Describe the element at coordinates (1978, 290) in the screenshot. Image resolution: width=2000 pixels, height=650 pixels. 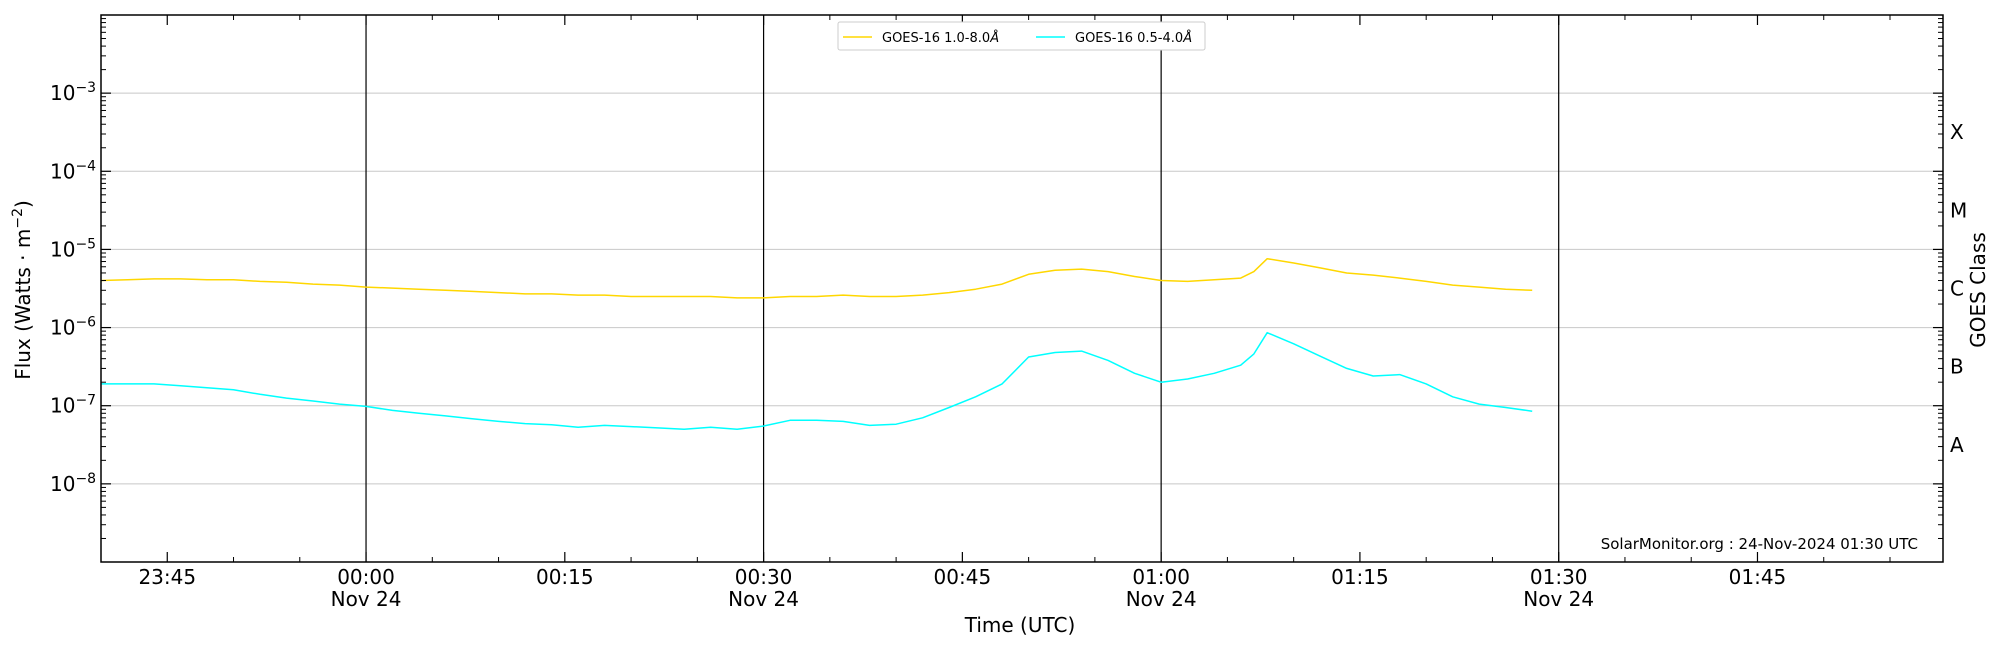
I see `goes-class-axis-label: GOES Class` at that location.